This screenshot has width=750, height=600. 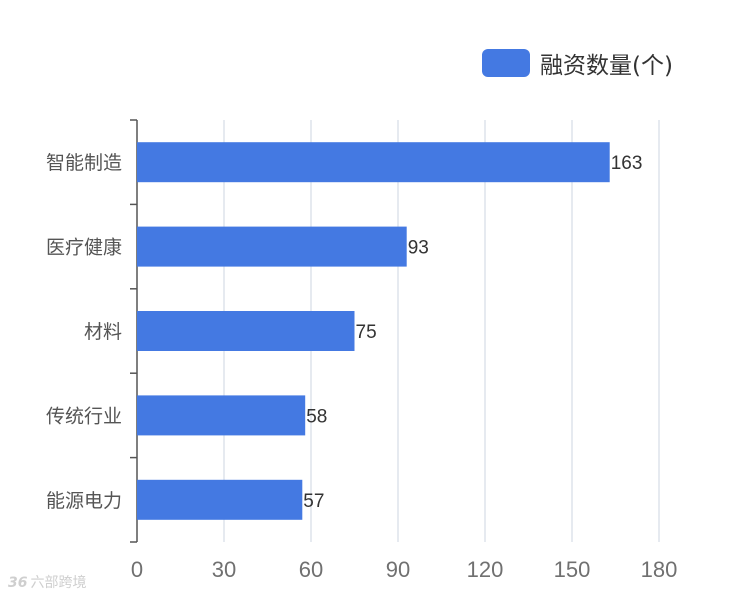 I want to click on legend-swatch, so click(x=506, y=63).